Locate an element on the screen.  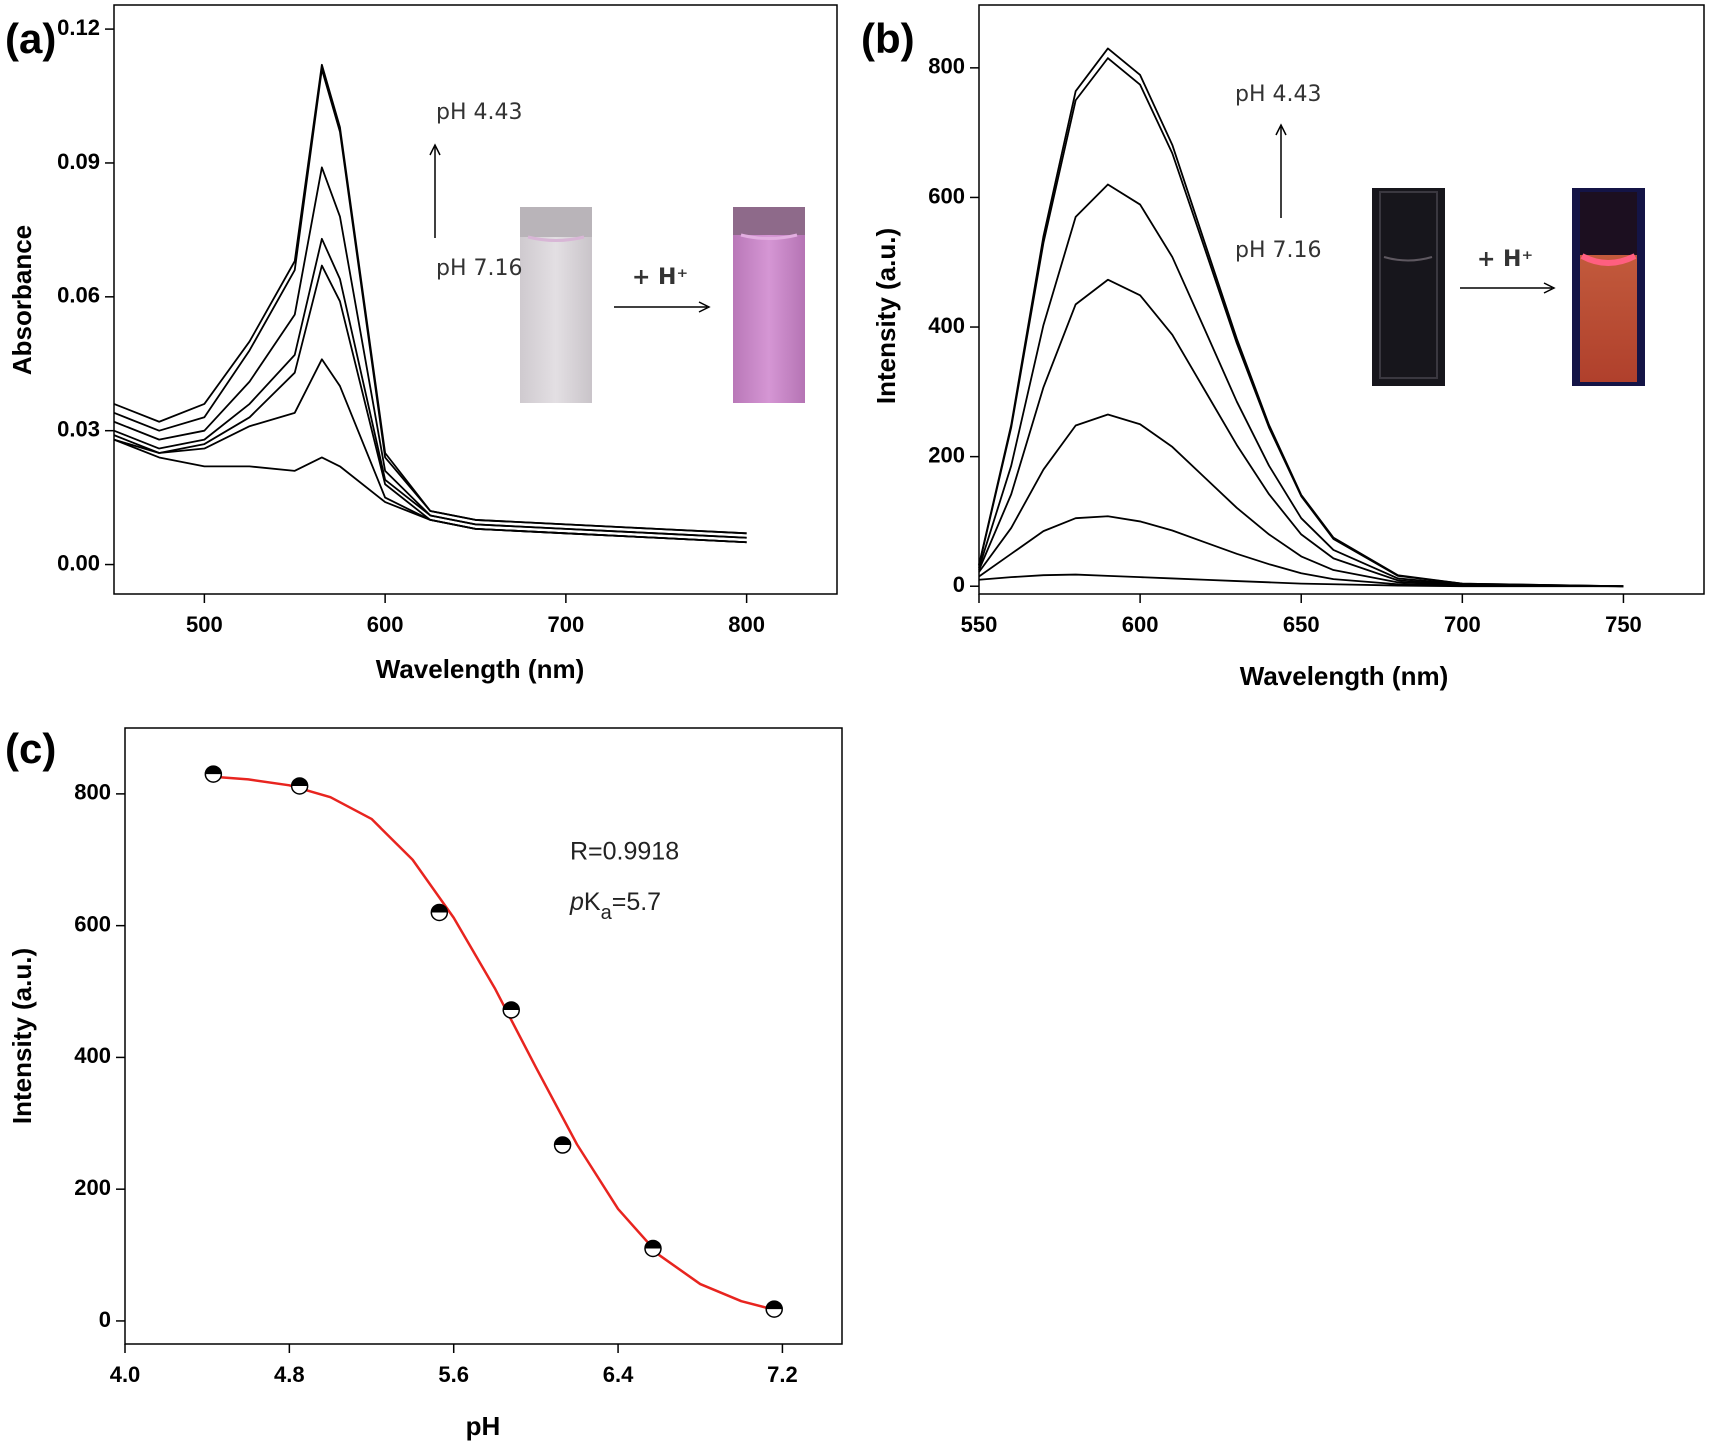
panel-label: (b) is located at coordinates (888, 38).